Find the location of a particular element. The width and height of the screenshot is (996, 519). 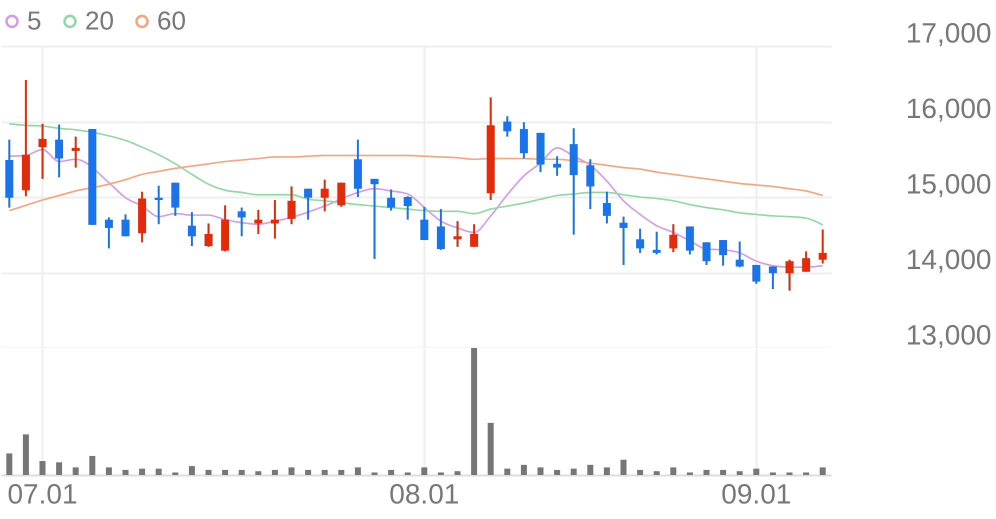

legend-label: 5 is located at coordinates (34, 20).